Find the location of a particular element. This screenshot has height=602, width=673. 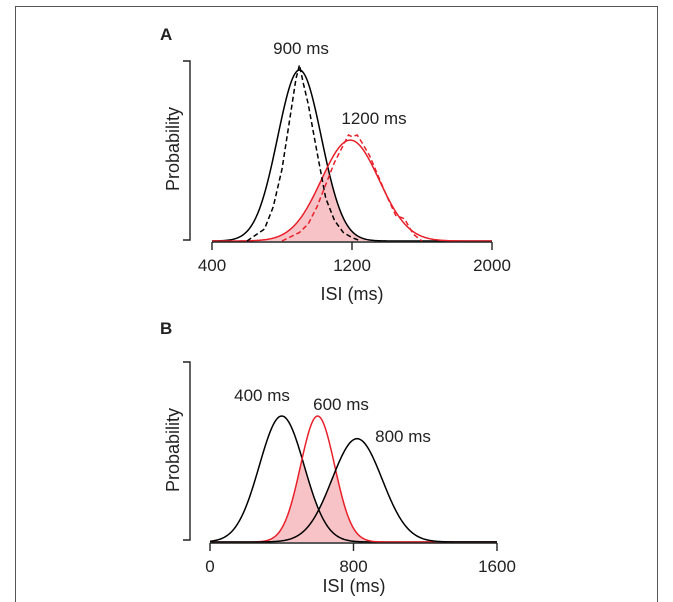

panel-b-tick-label-800: 800 is located at coordinates (353, 566).